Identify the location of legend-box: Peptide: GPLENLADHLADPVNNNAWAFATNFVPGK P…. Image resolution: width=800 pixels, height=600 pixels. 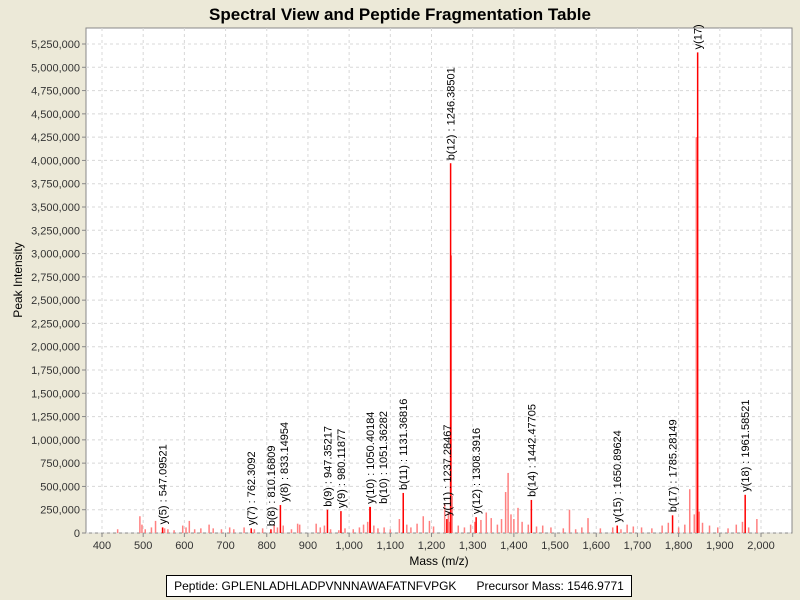
(399, 586).